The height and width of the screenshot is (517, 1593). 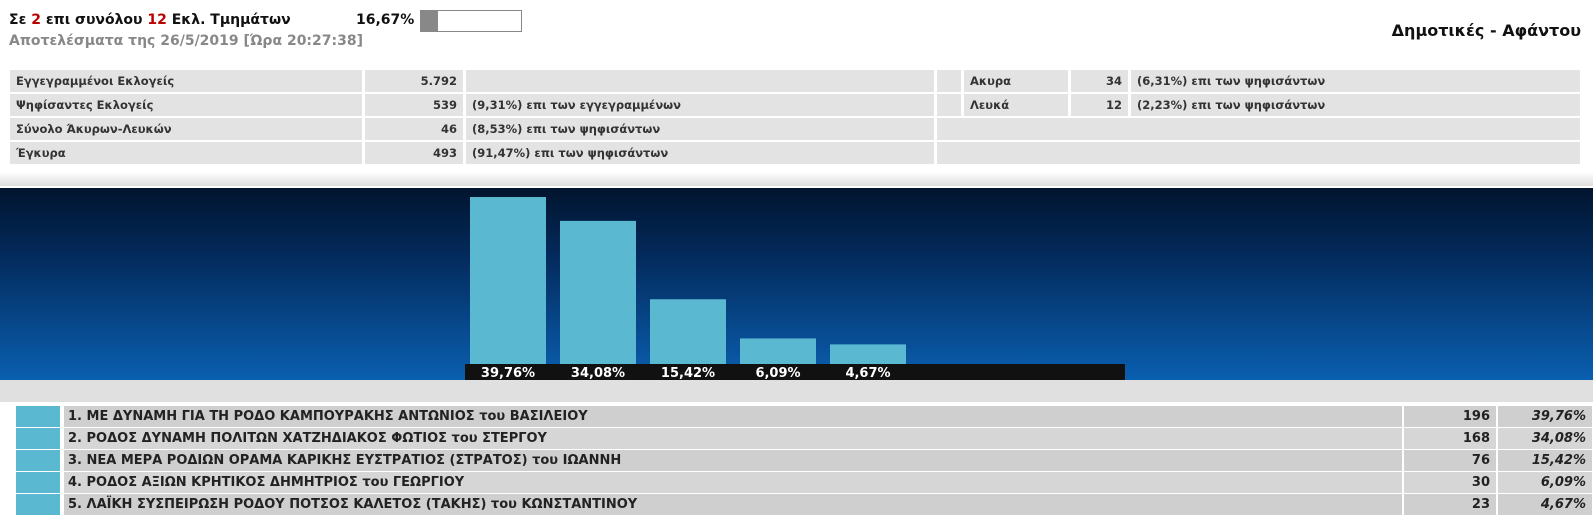 I want to click on invalid-blank-note: (8,53%) επι των ψηφισάντων, so click(x=700, y=129).